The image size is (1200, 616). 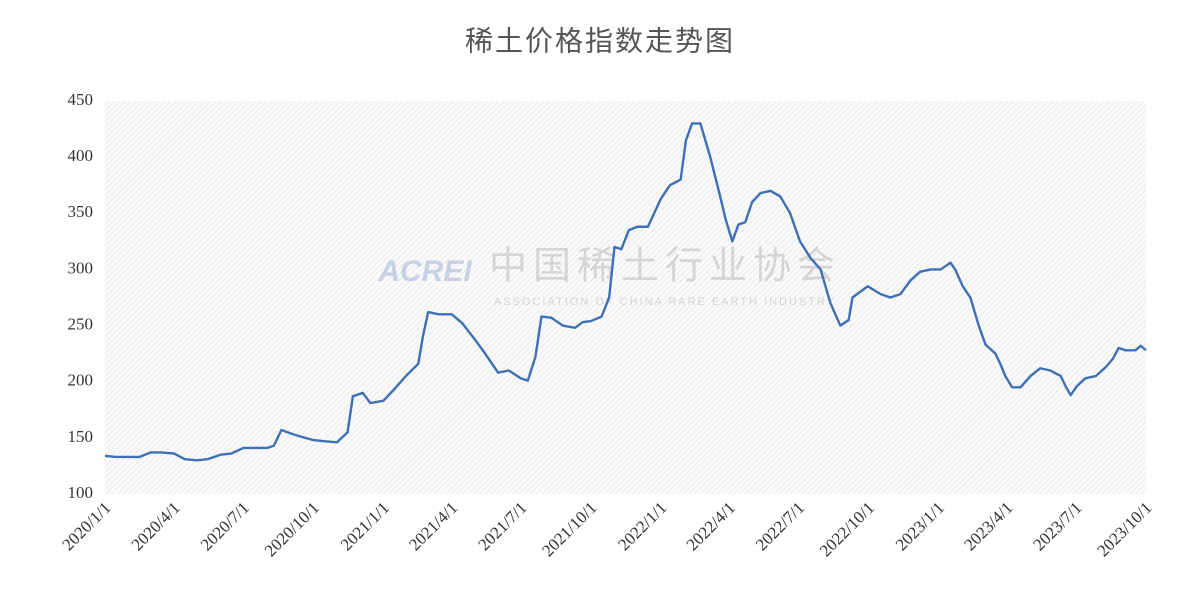 What do you see at coordinates (665, 302) in the screenshot?
I see `watermark-name-en: ASSOCIATION OF CHINA RARE EARTH INDUSTRY` at bounding box center [665, 302].